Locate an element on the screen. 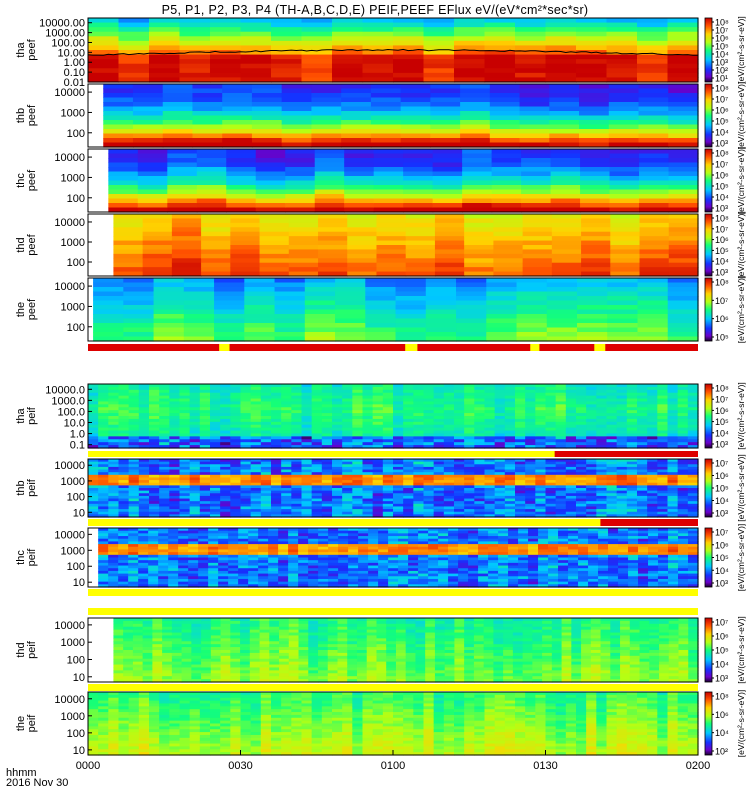 This screenshot has width=750, height=800. tha-peif-frame is located at coordinates (393, 416).